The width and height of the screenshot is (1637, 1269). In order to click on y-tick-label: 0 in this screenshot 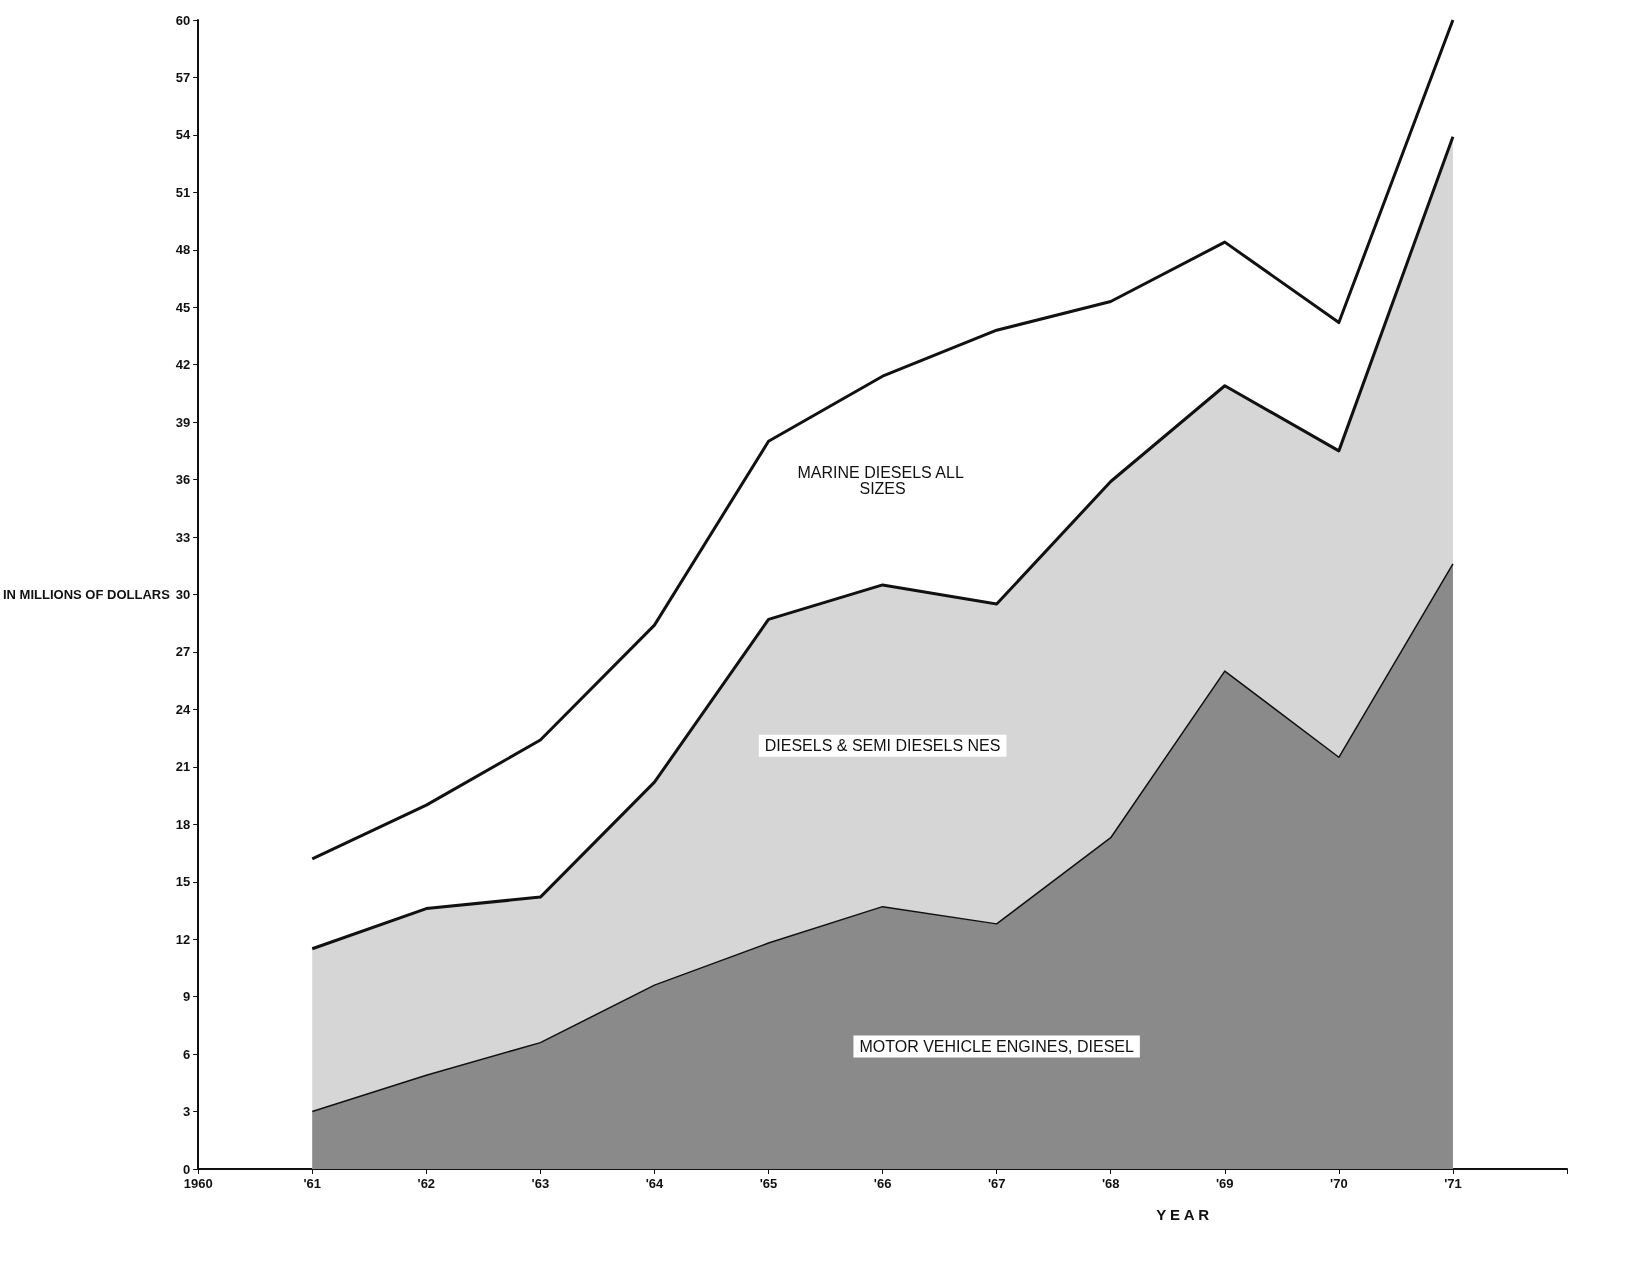, I will do `click(186, 1169)`.